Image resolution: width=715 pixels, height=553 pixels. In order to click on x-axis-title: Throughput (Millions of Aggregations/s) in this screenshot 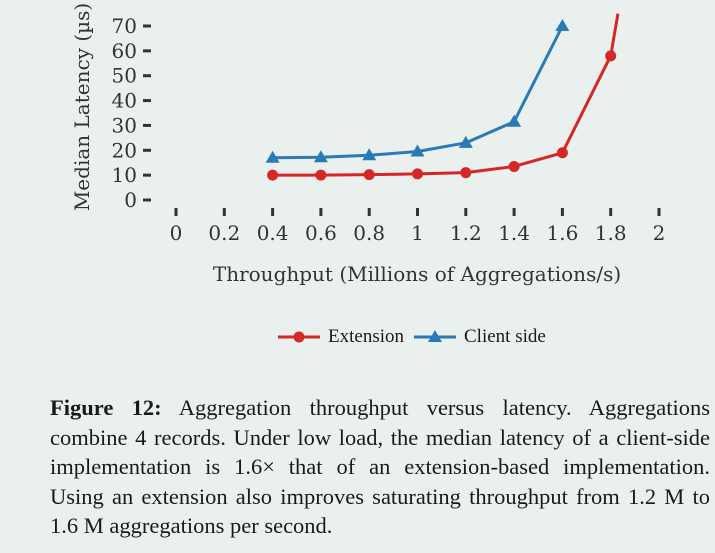, I will do `click(417, 274)`.